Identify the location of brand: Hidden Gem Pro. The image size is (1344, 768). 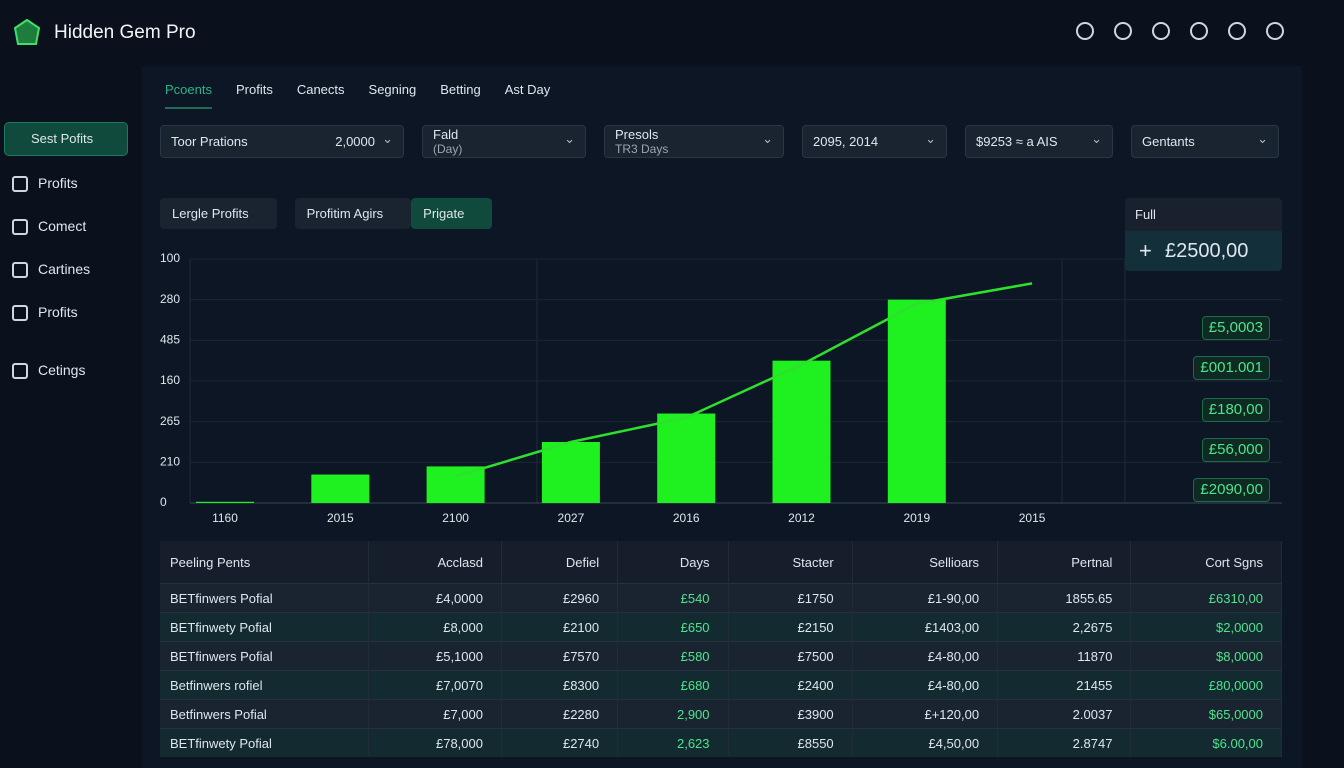
(125, 32).